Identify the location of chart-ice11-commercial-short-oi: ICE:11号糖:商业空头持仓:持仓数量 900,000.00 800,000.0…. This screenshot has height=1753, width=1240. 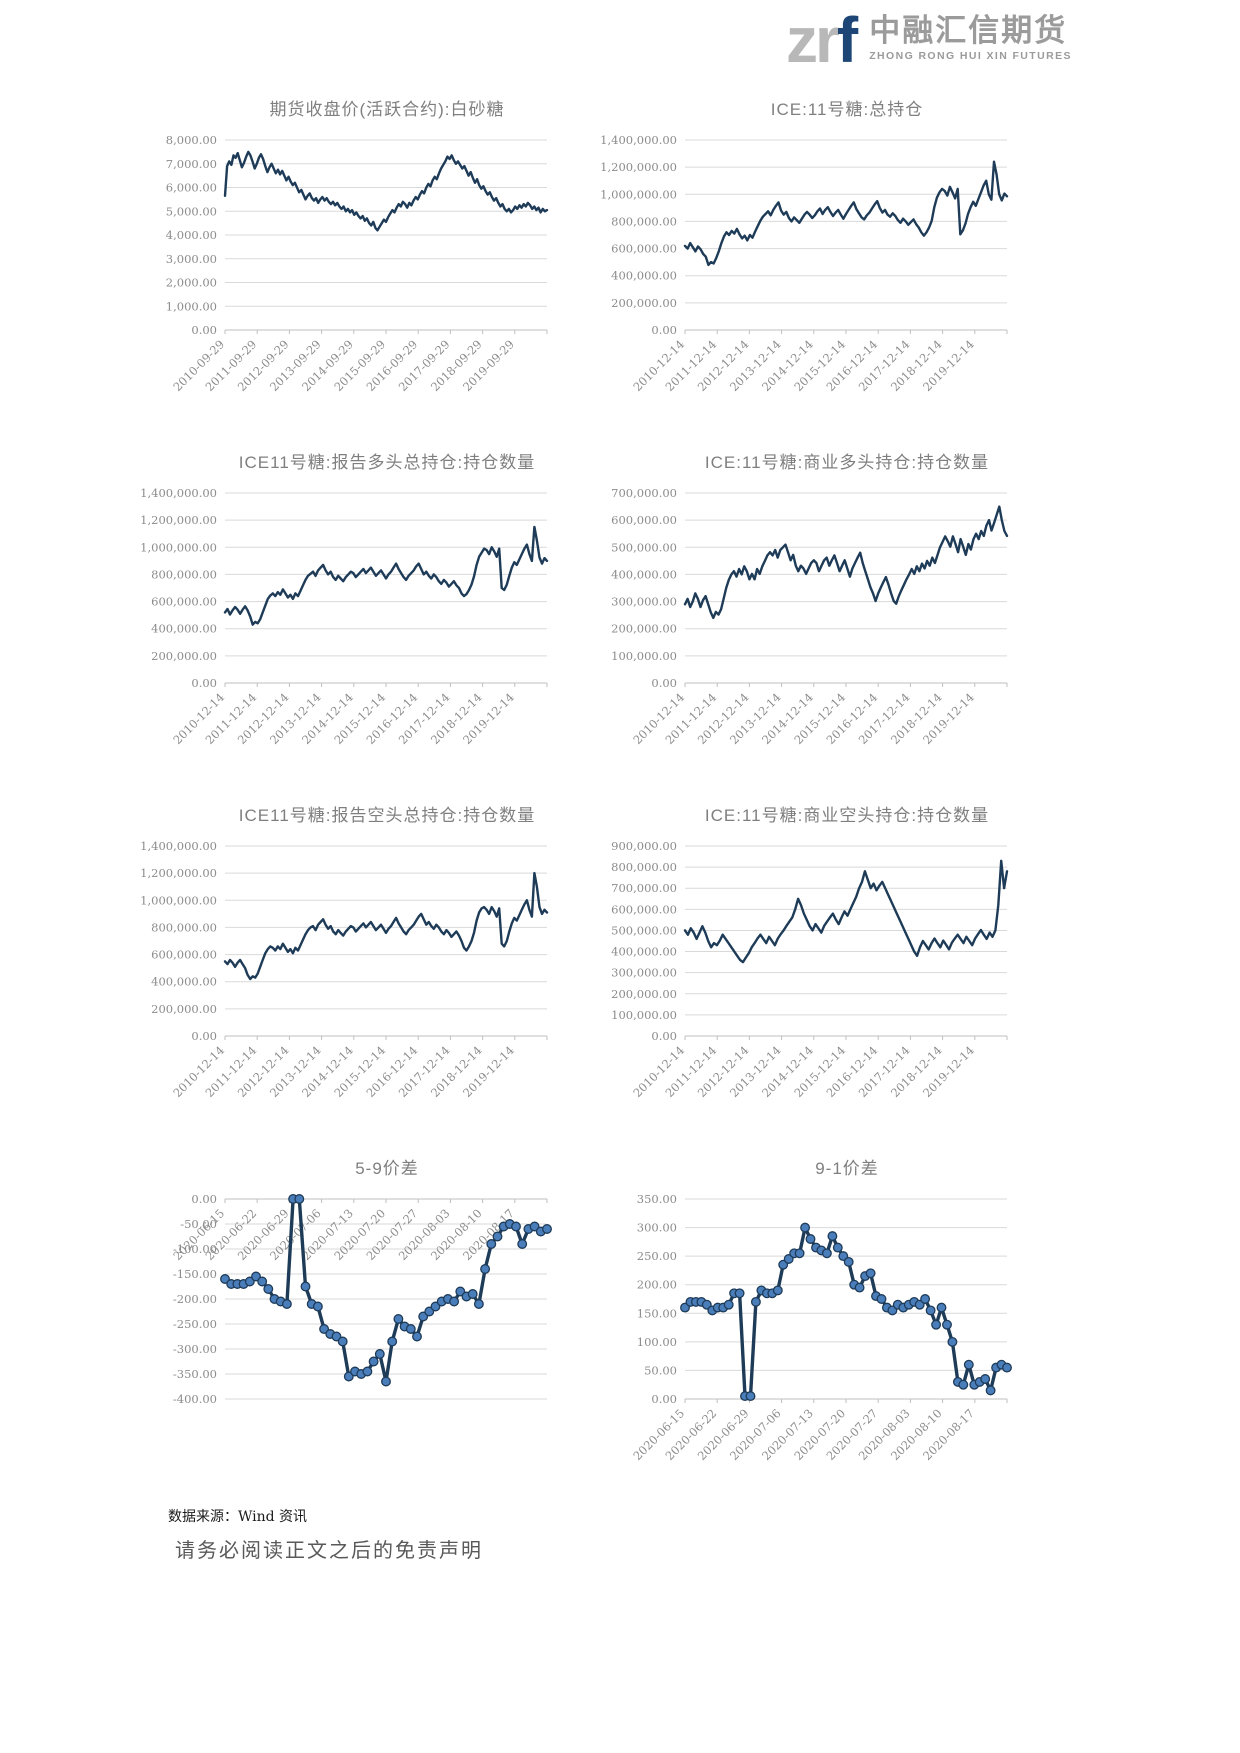
(805, 980).